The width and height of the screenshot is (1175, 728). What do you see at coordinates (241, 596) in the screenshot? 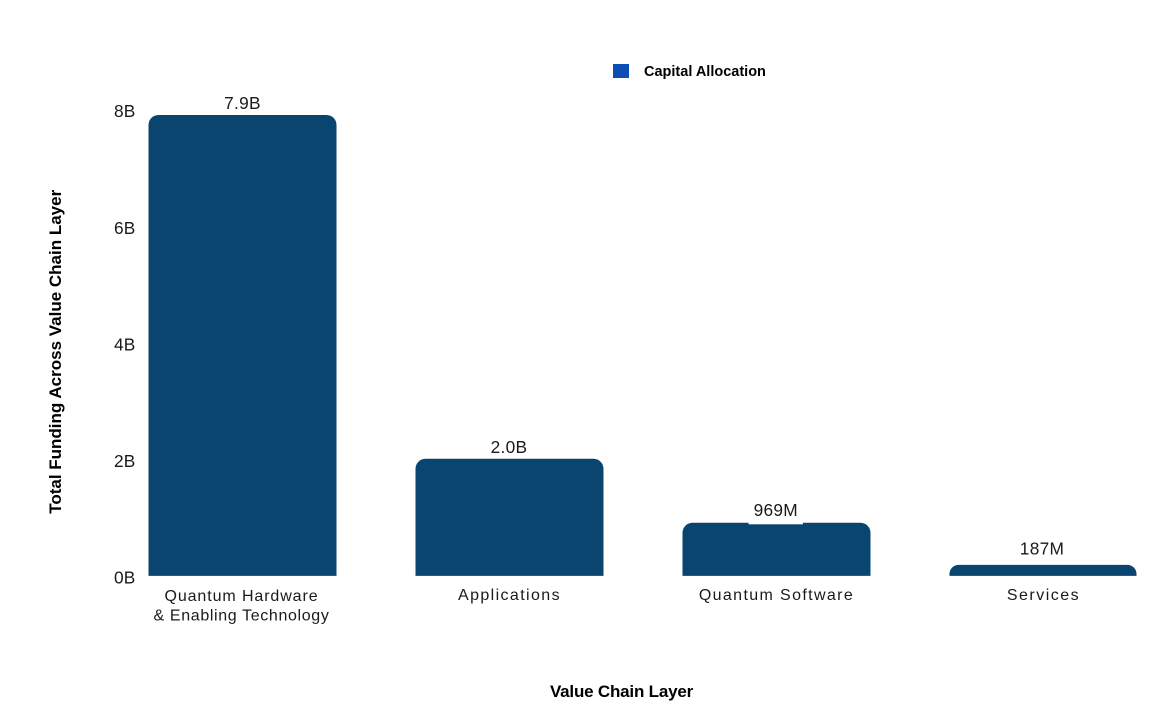
I see `svg-text: Quantum Hardware` at bounding box center [241, 596].